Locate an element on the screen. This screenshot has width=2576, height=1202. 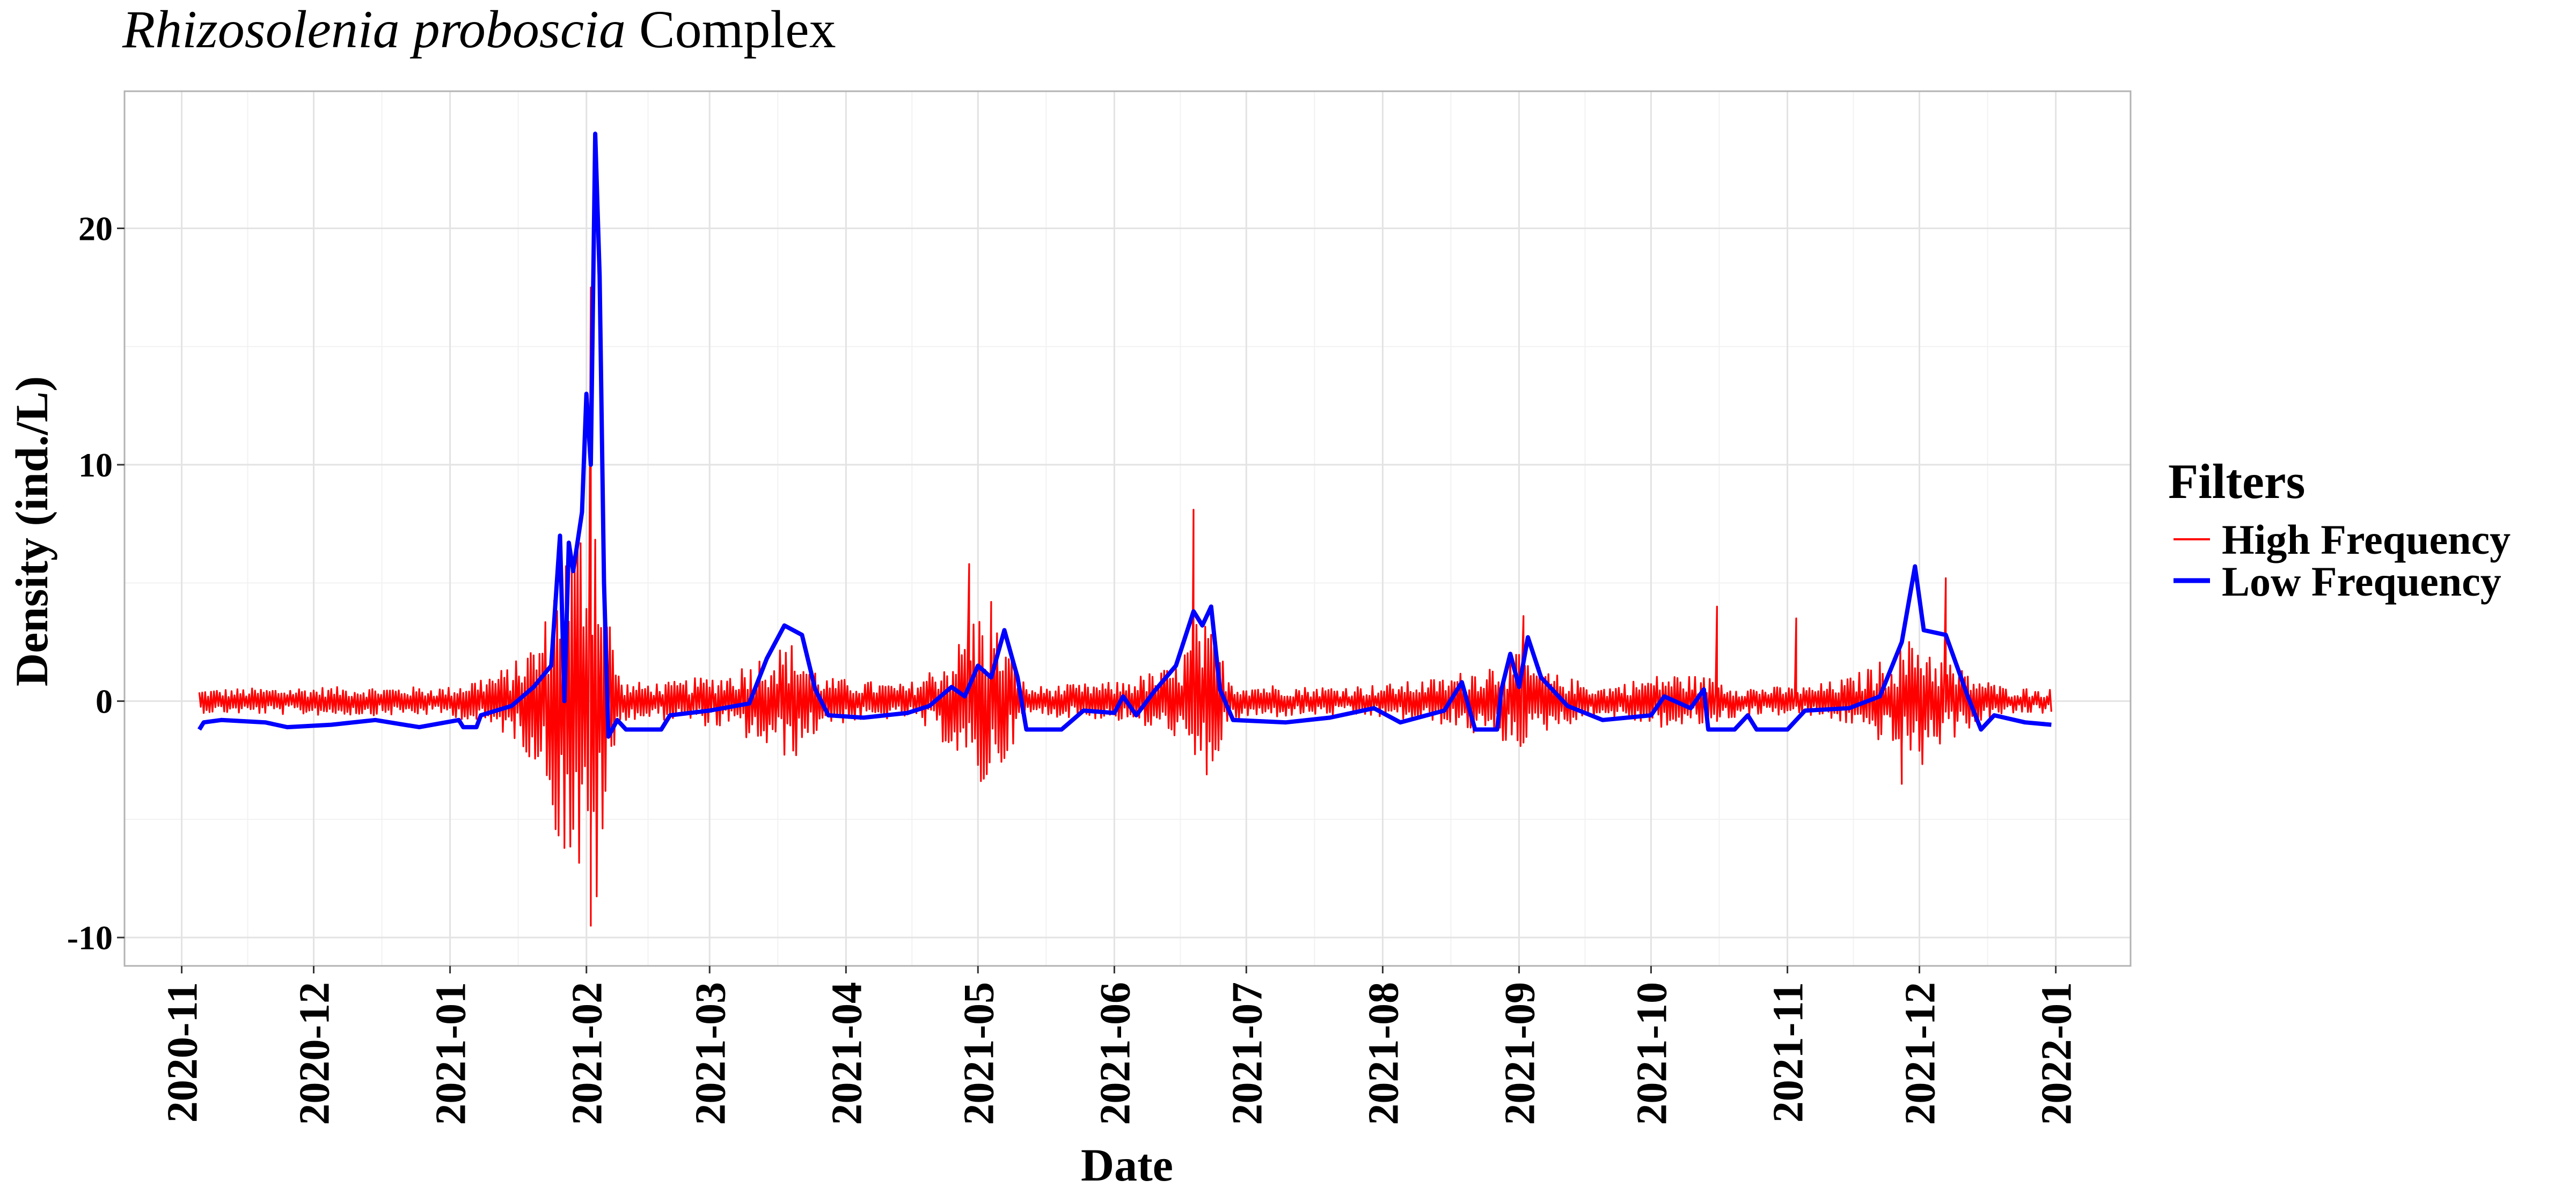
chart-title-italic: Rhizosolenia proboscia is located at coordinates (374, 29).